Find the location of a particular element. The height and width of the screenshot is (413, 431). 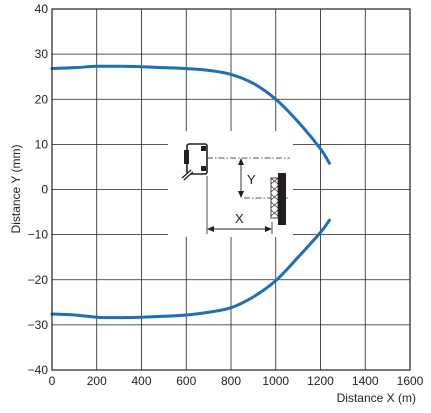

y-tick-label: 0 is located at coordinates (44, 190).